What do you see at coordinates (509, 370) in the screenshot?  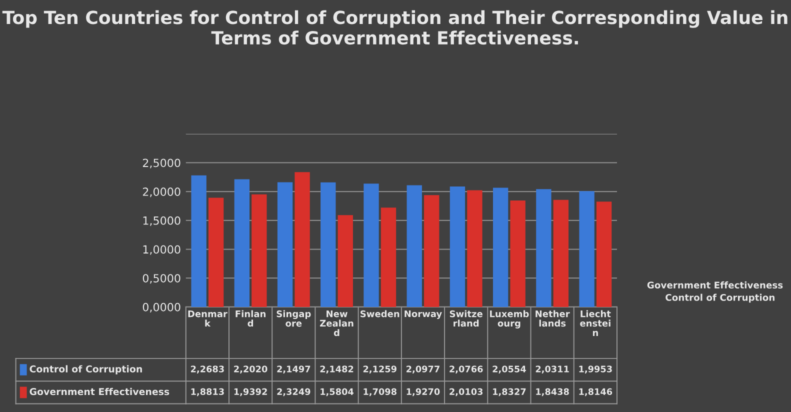 I see `data-label: 2,0554` at bounding box center [509, 370].